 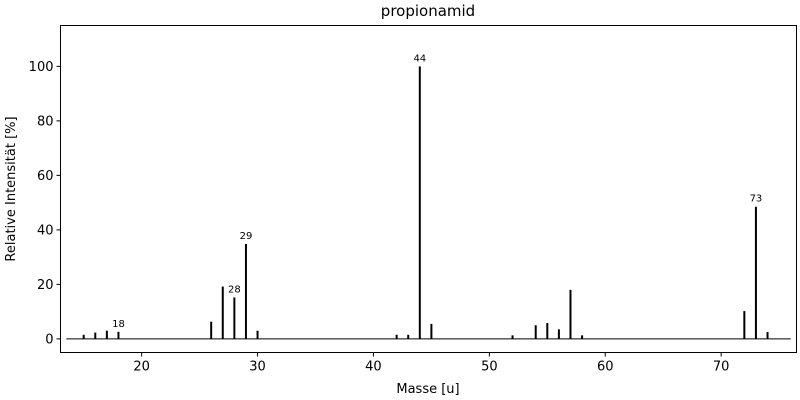 I want to click on y-tick-label: 80, so click(x=45, y=121).